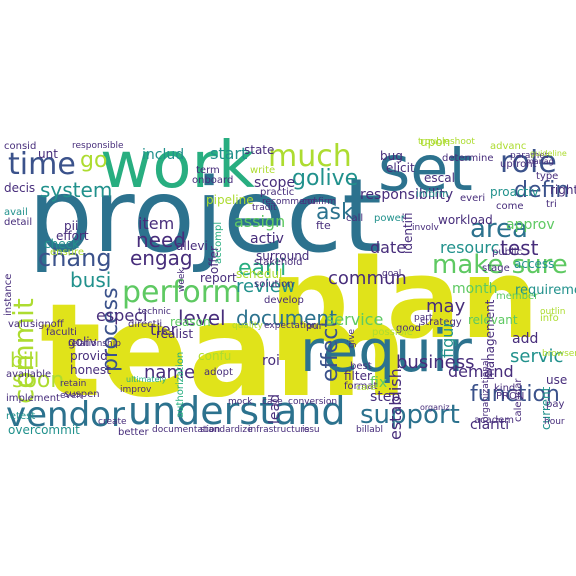 The height and width of the screenshot is (576, 576). I want to click on word-engag: engag, so click(161, 258).